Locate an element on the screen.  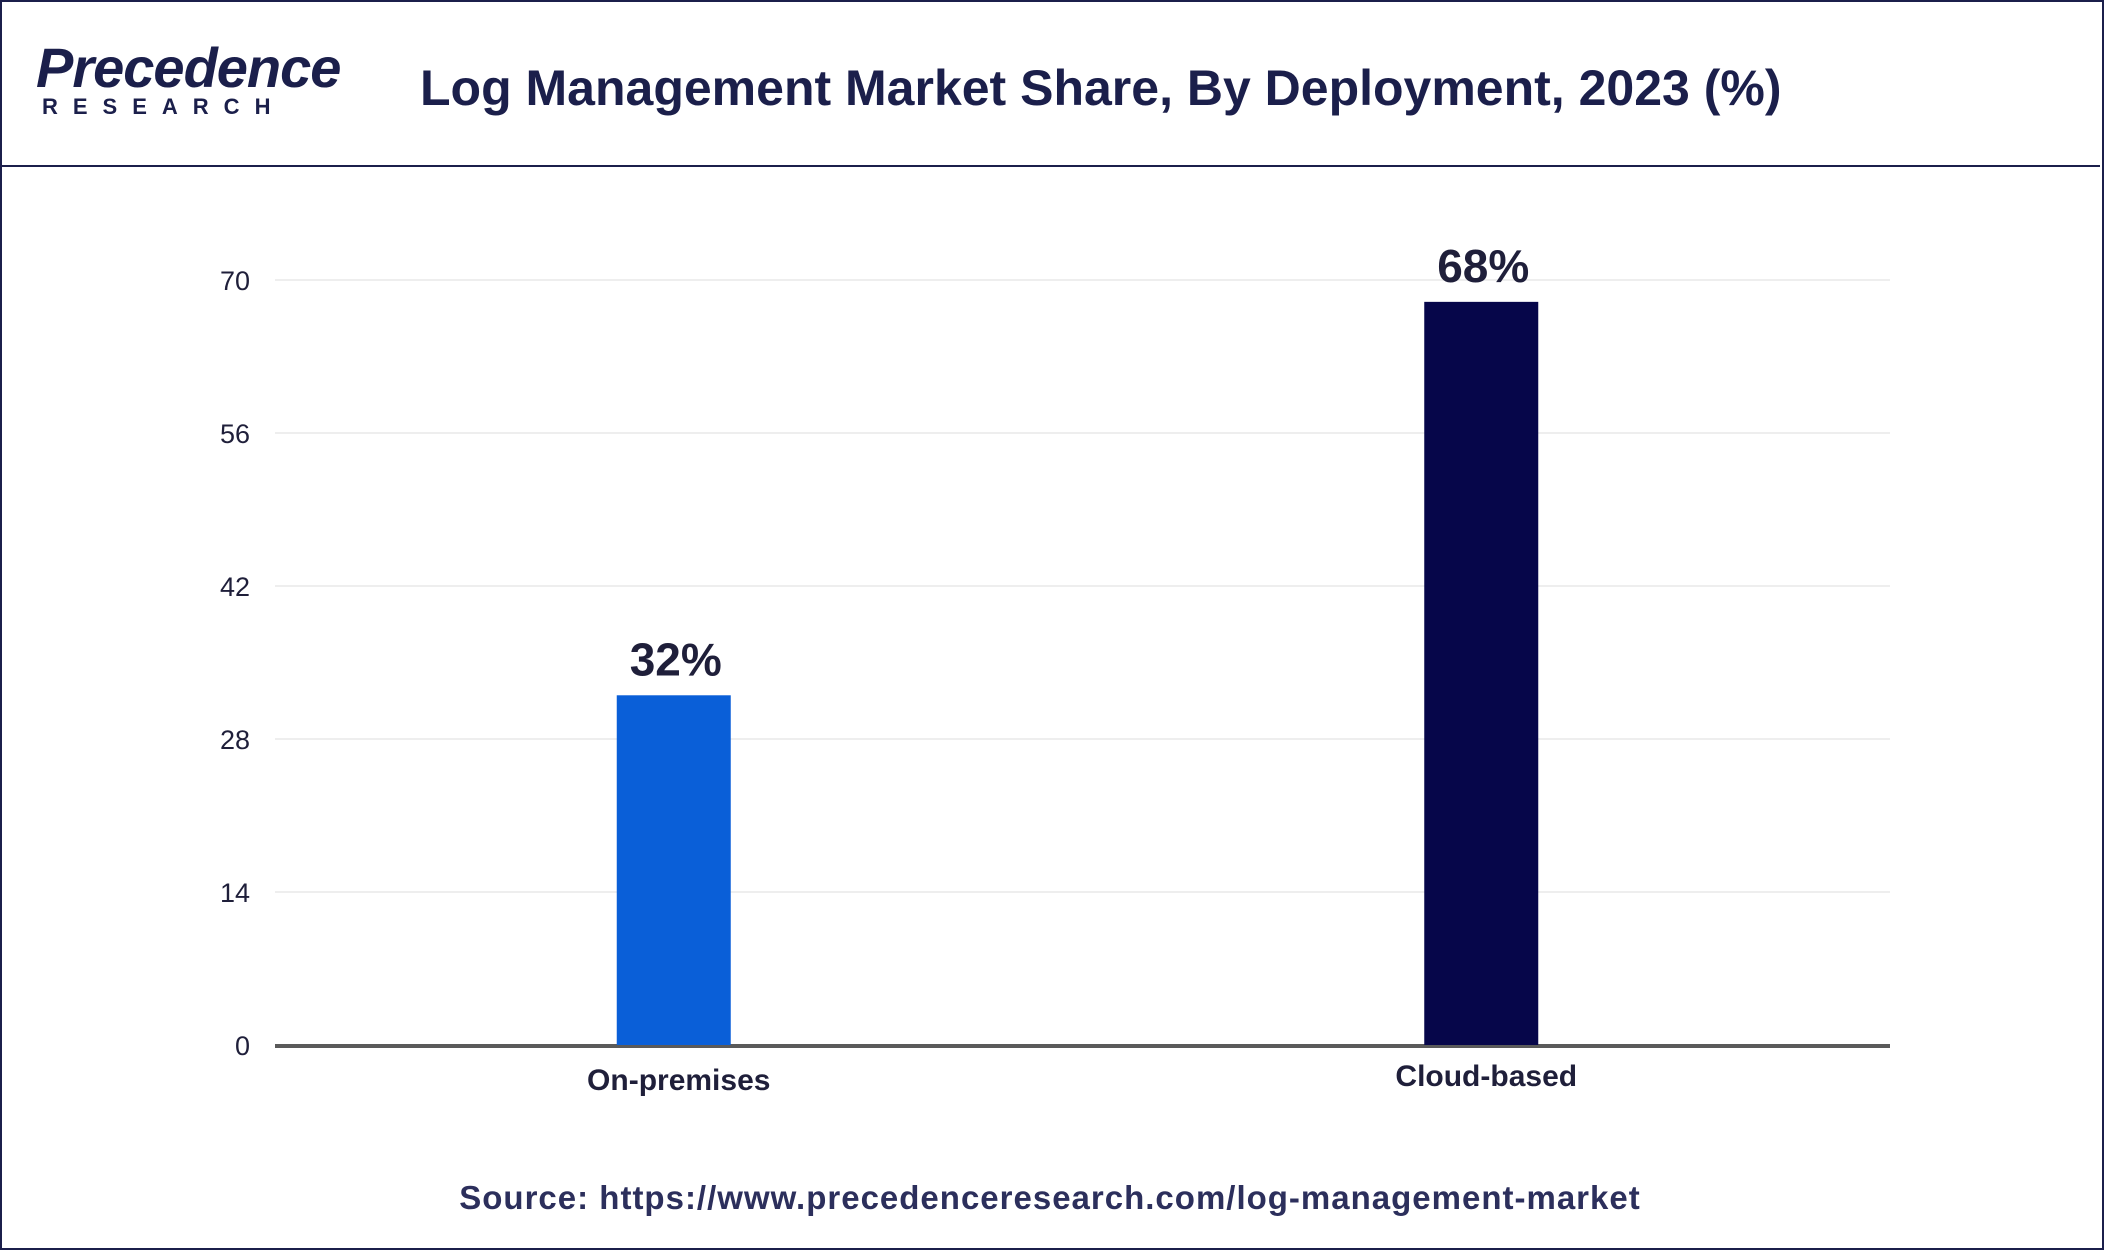
data-label: 68% is located at coordinates (1483, 266).